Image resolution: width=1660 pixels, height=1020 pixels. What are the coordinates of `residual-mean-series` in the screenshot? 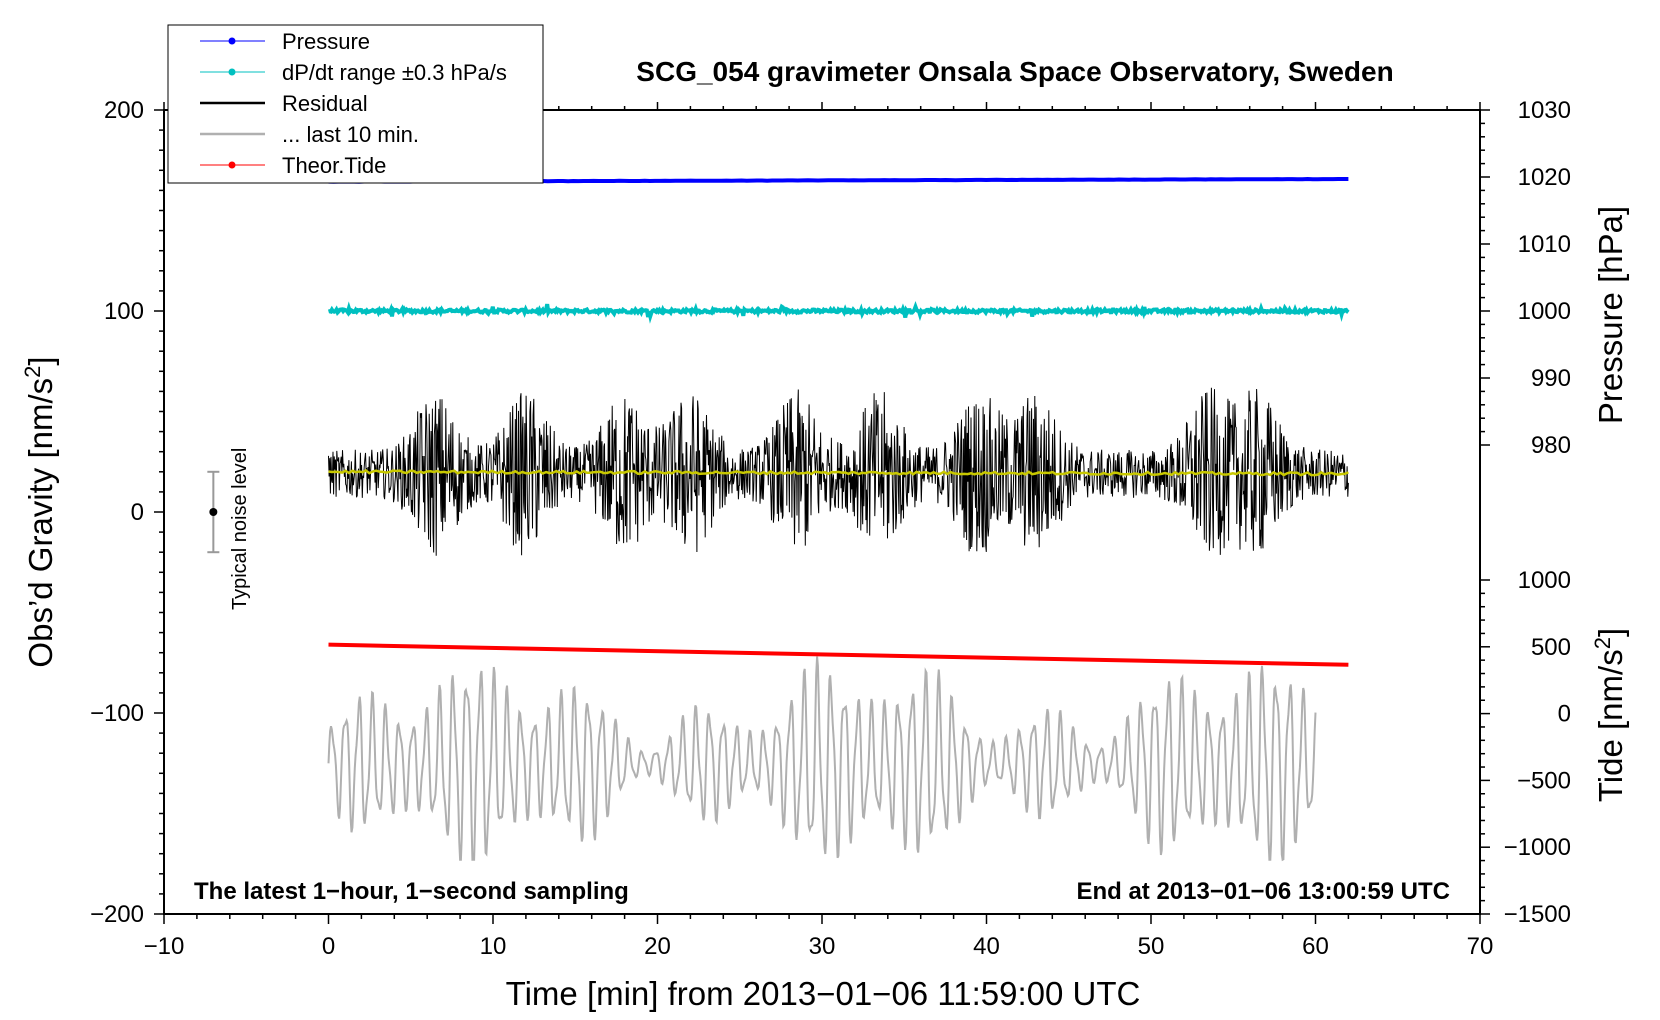 It's located at (838, 473).